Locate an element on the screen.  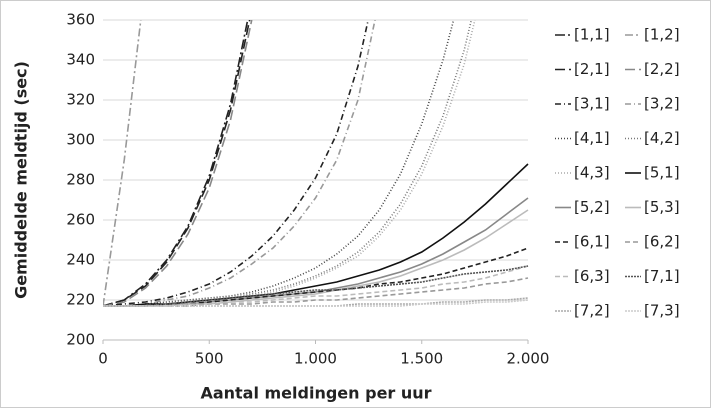
legend-label: [5,2] is located at coordinates (592, 207).